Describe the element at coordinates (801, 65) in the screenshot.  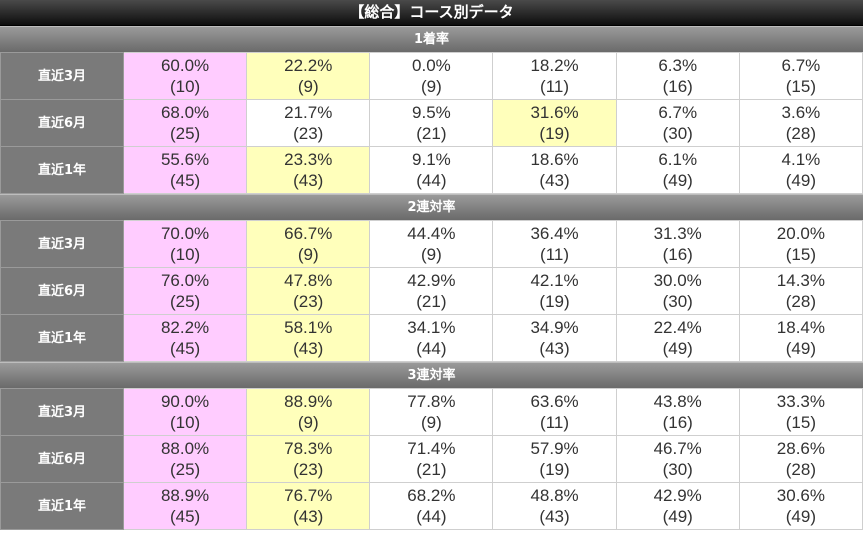
I see `rate-value: 6.7%` at that location.